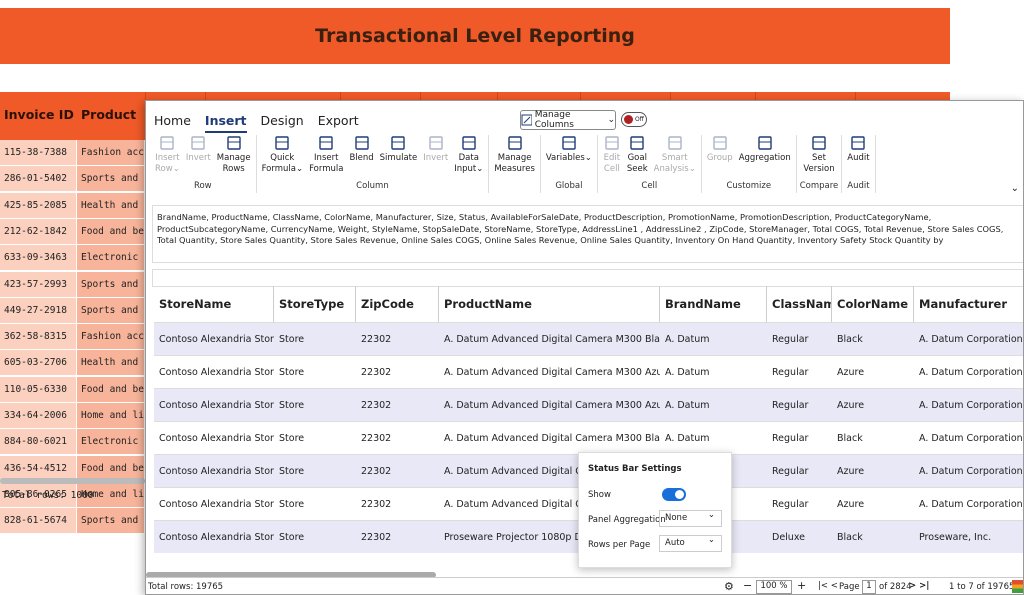 The image size is (1024, 595). Describe the element at coordinates (818, 155) in the screenshot. I see `ribbon-button: Set Version` at that location.